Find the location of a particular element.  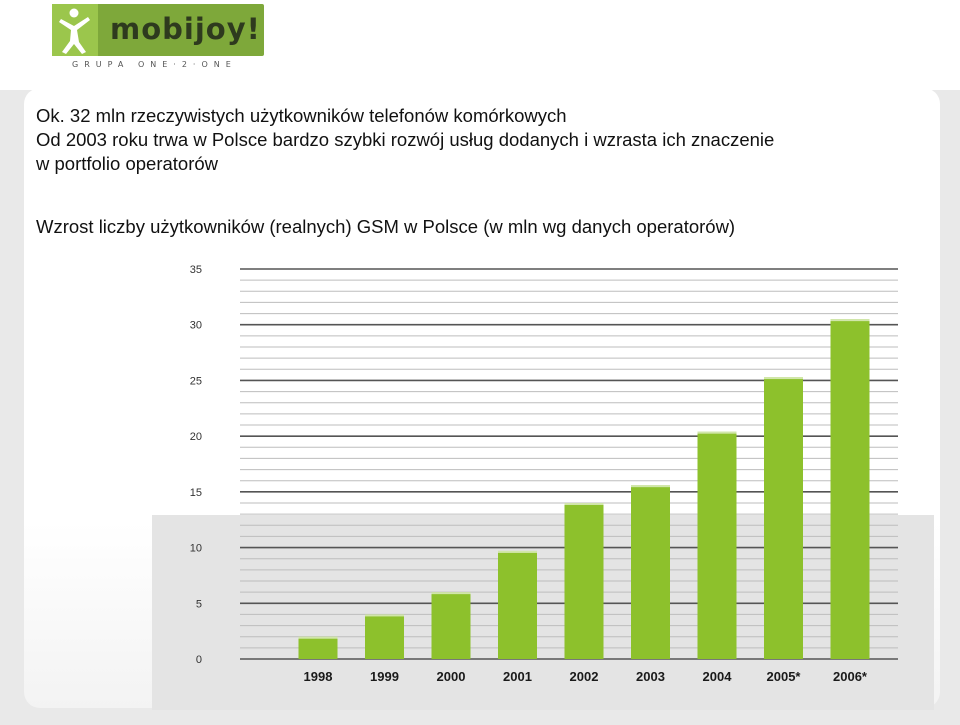

x-tick-label: 2003 is located at coordinates (650, 676).